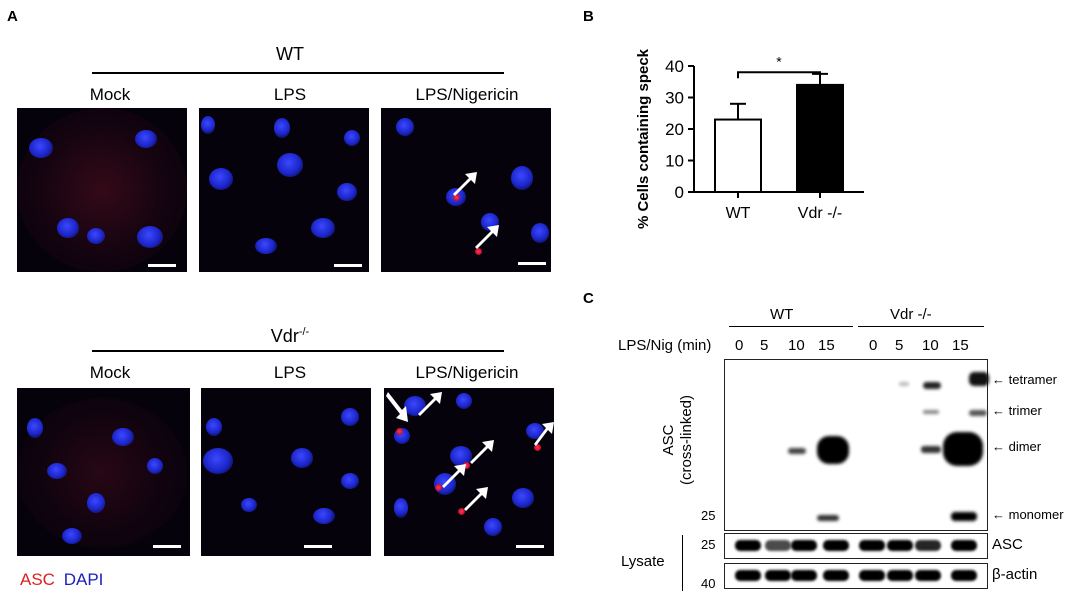 Image resolution: width=1084 pixels, height=597 pixels. What do you see at coordinates (779, 61) in the screenshot?
I see `significance-marker: *` at bounding box center [779, 61].